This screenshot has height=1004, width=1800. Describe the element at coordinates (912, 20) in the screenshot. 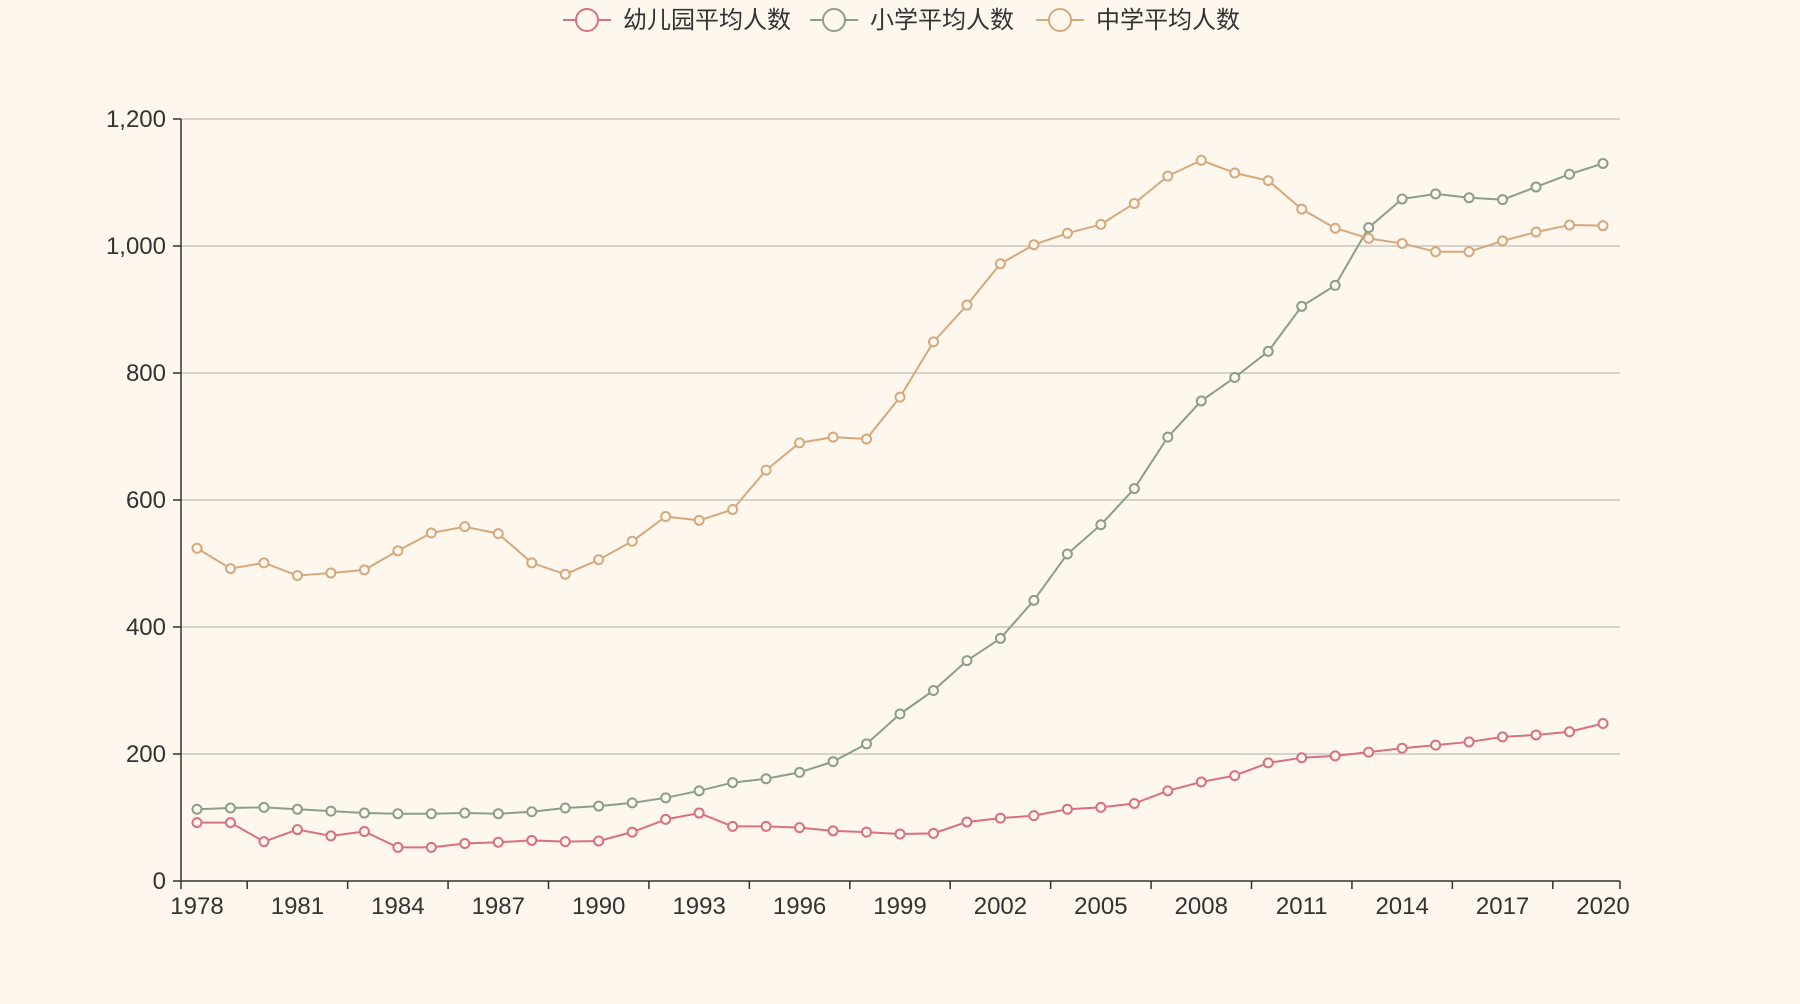

I see `legend-item: 小学平均人数` at that location.